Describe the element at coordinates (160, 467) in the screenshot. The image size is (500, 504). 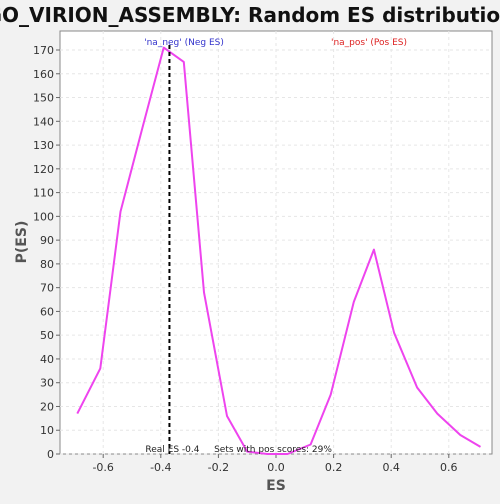
I see `x-tick-label: -0.4` at that location.